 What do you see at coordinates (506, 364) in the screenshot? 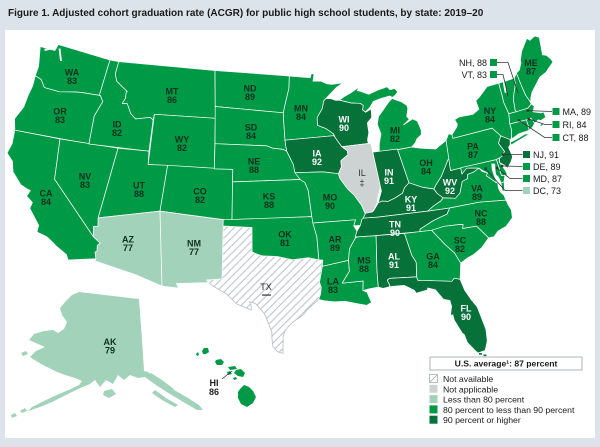
I see `svg-text: U.S. average¹: 87 percent` at bounding box center [506, 364].